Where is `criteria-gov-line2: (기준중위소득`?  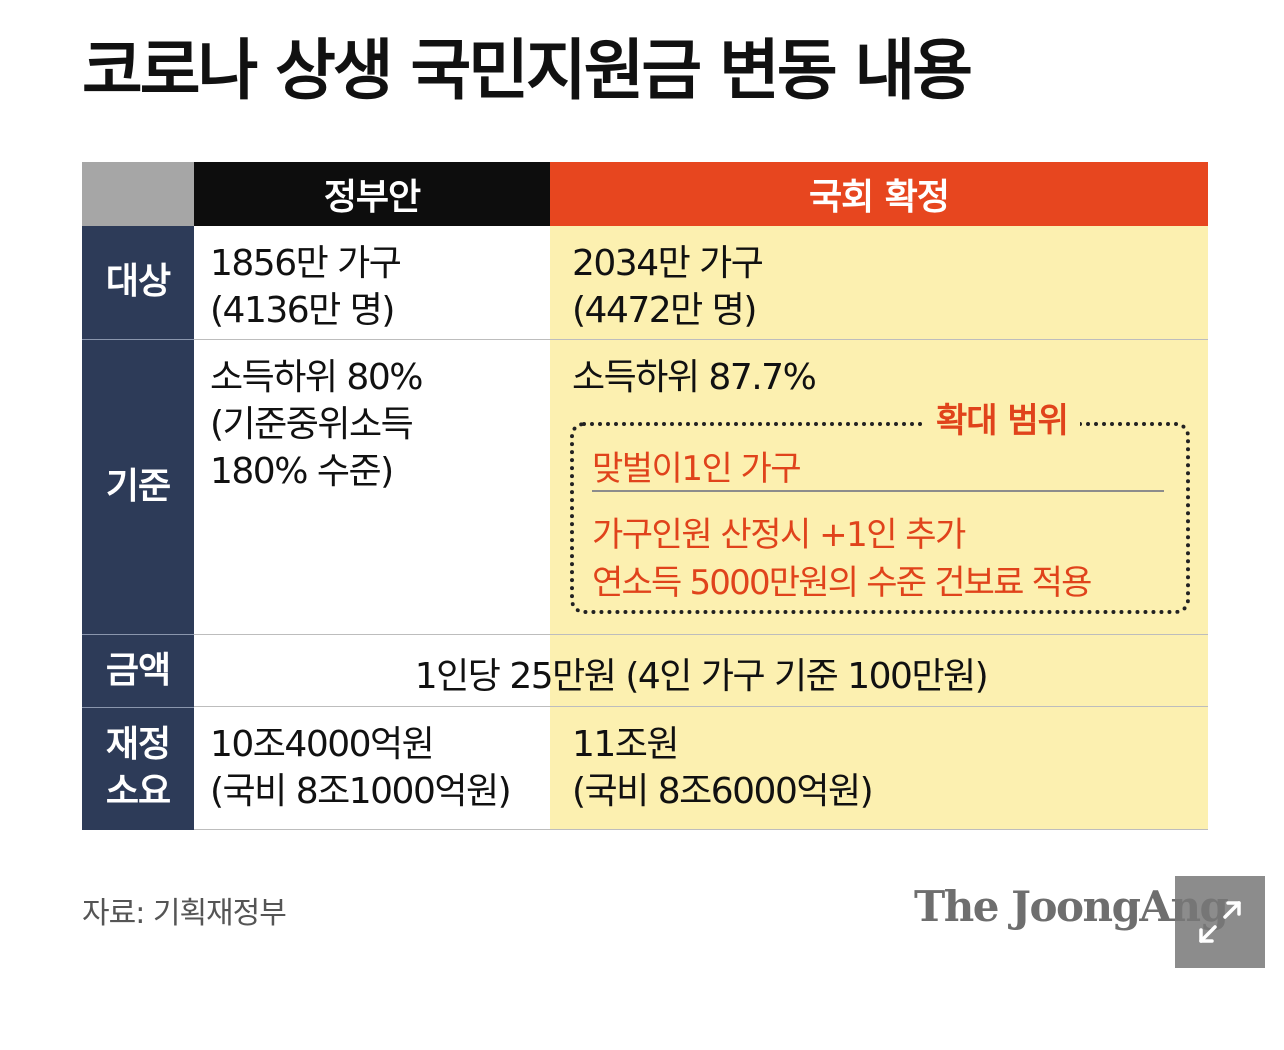
criteria-gov-line2: (기준중위소득 is located at coordinates (312, 424).